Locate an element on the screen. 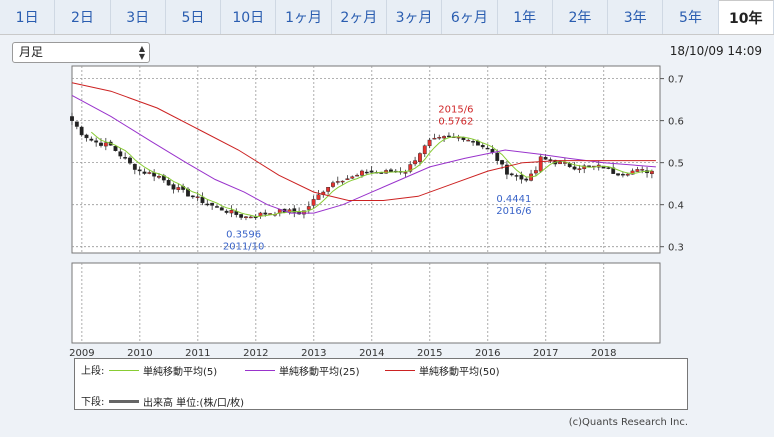 The image size is (774, 437). tab-2: 3日 is located at coordinates (138, 17).